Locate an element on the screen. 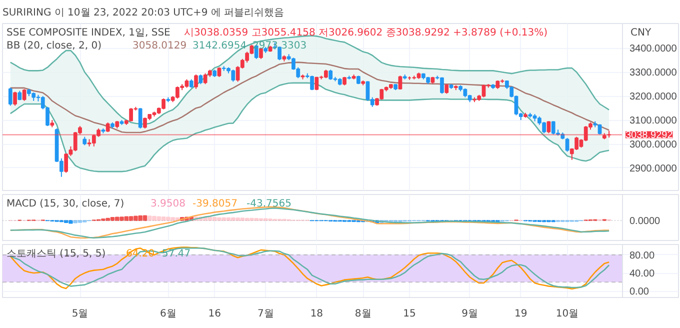 The height and width of the screenshot is (328, 680). x-tick-label: 9월 is located at coordinates (470, 314).